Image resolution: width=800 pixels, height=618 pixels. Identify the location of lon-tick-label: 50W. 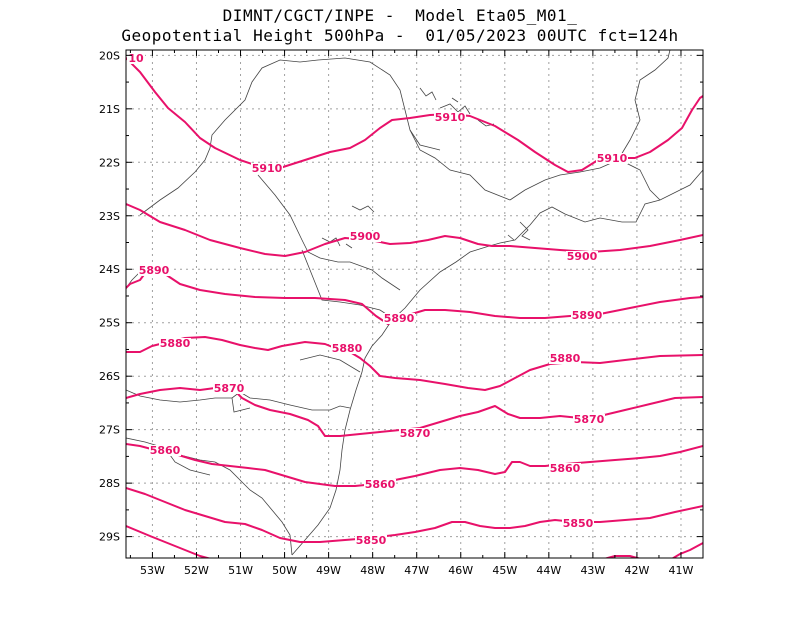
(284, 570).